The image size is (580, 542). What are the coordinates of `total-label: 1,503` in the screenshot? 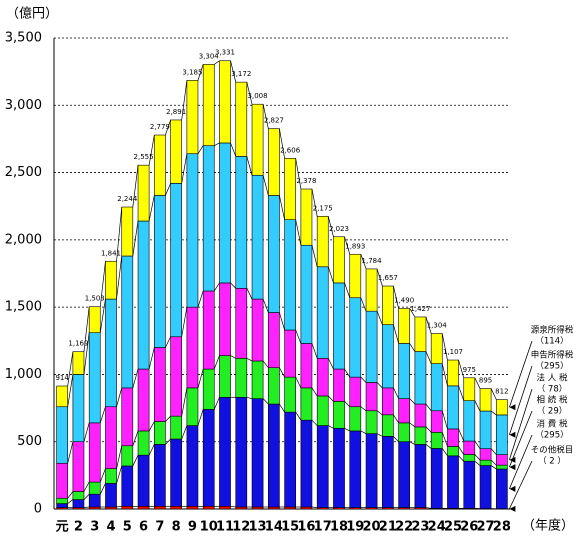 It's located at (95, 299).